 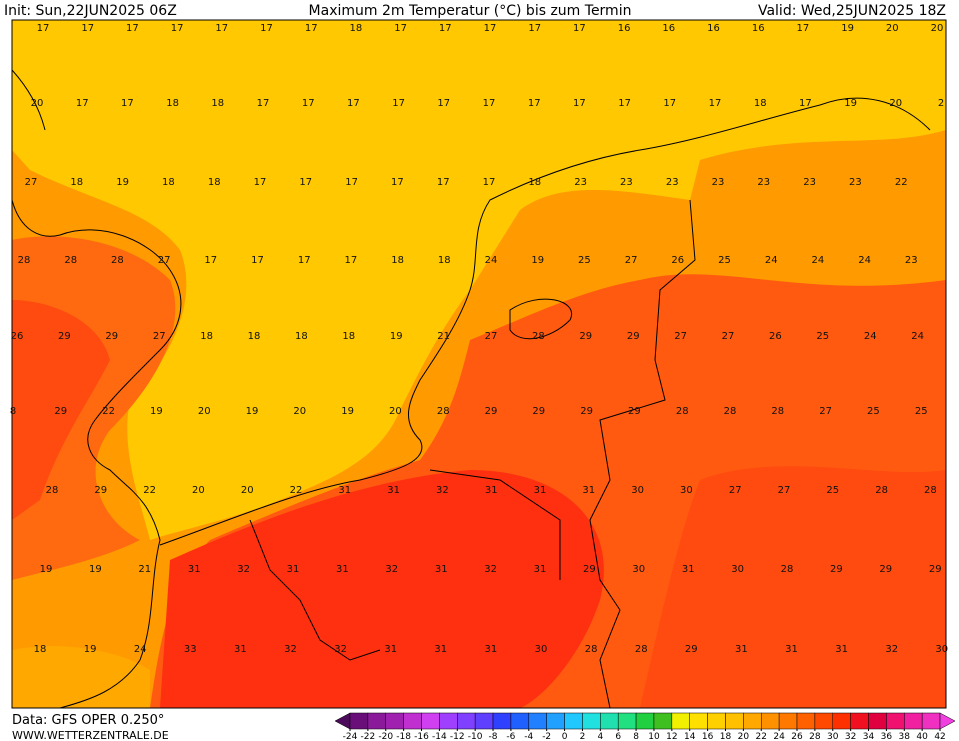 I want to click on colorbar-tick-label: 34, so click(x=869, y=736).